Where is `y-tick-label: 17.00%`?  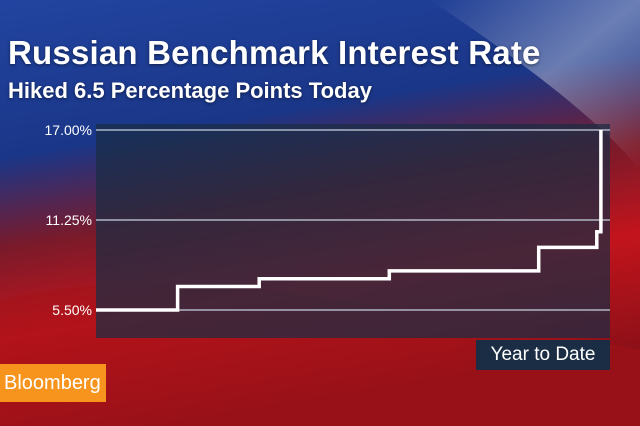 y-tick-label: 17.00% is located at coordinates (68, 130).